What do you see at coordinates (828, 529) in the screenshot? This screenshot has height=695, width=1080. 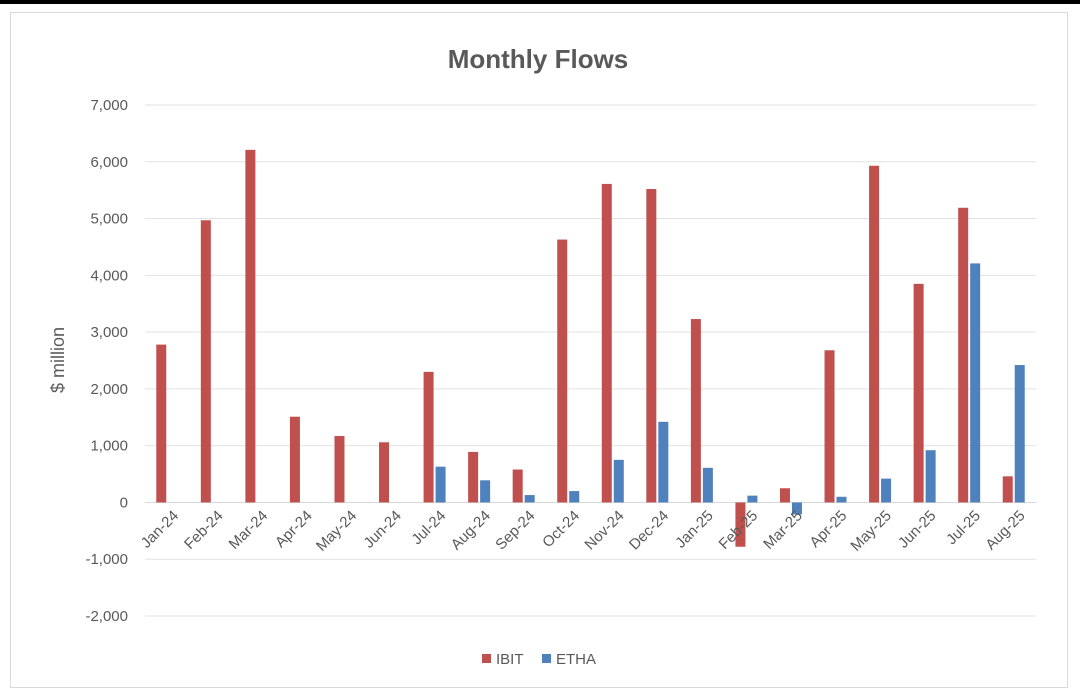 I see `x-tick-label: Apr-25` at bounding box center [828, 529].